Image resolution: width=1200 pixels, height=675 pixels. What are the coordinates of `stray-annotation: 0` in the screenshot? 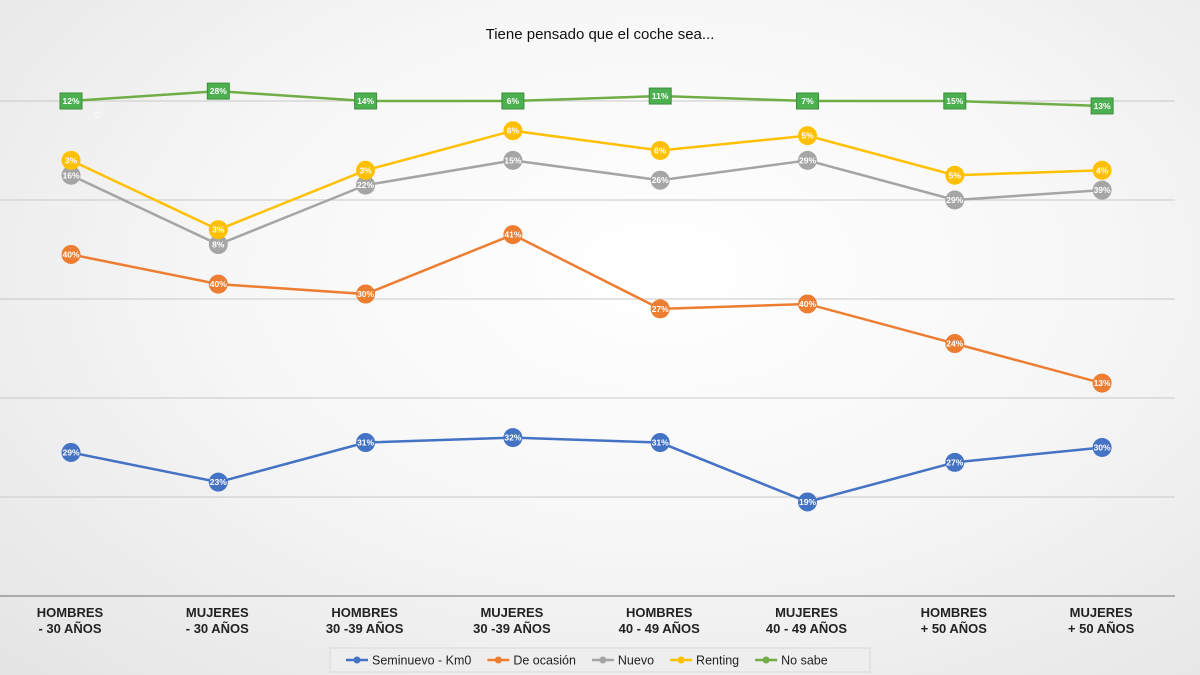 It's located at (97, 115).